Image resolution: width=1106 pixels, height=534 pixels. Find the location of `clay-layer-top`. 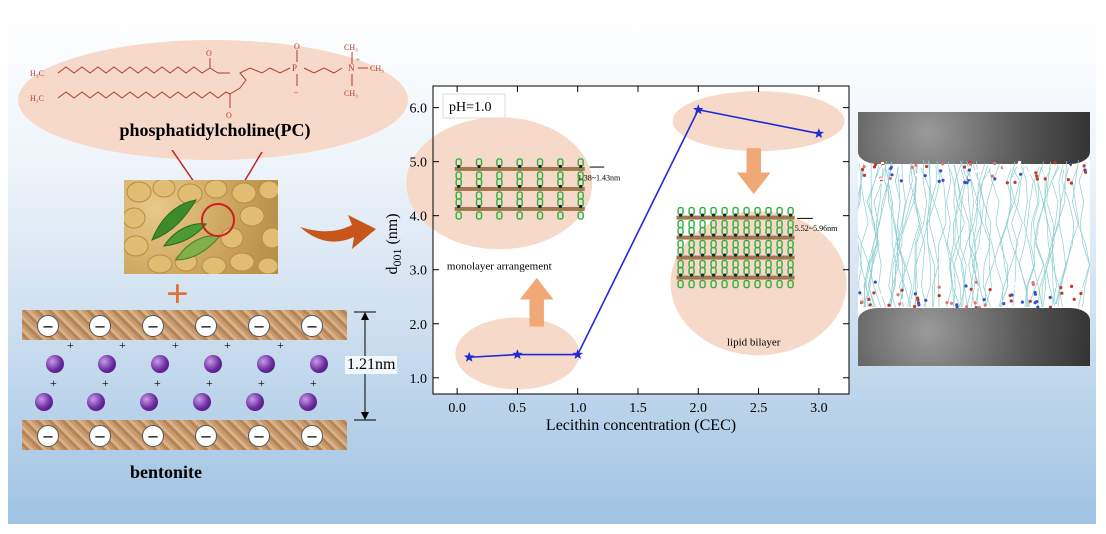

clay-layer-top is located at coordinates (184, 325).